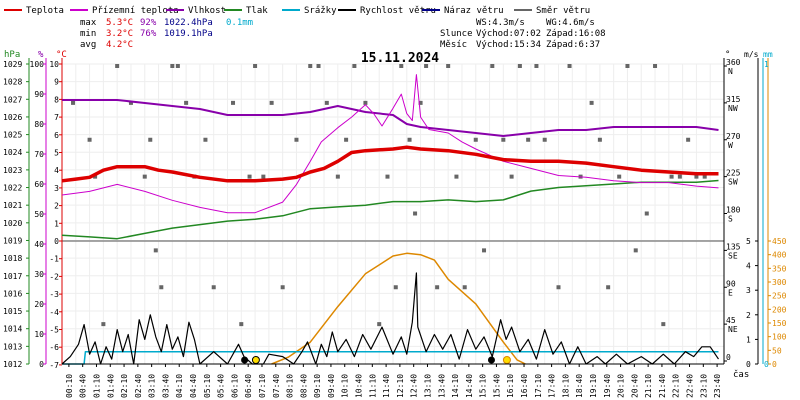 The width and height of the screenshot is (800, 400). What do you see at coordinates (751, 54) in the screenshot?
I see `axis-title-ms: m/s` at bounding box center [751, 54].